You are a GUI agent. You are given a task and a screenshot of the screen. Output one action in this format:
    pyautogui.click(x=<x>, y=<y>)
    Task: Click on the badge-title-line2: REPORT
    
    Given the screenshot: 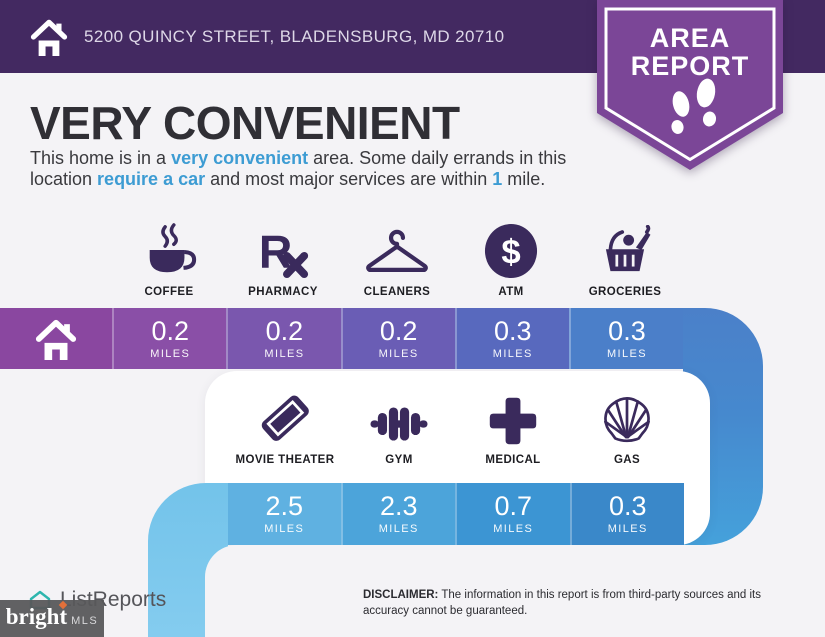 What is the action you would take?
    pyautogui.click(x=690, y=66)
    